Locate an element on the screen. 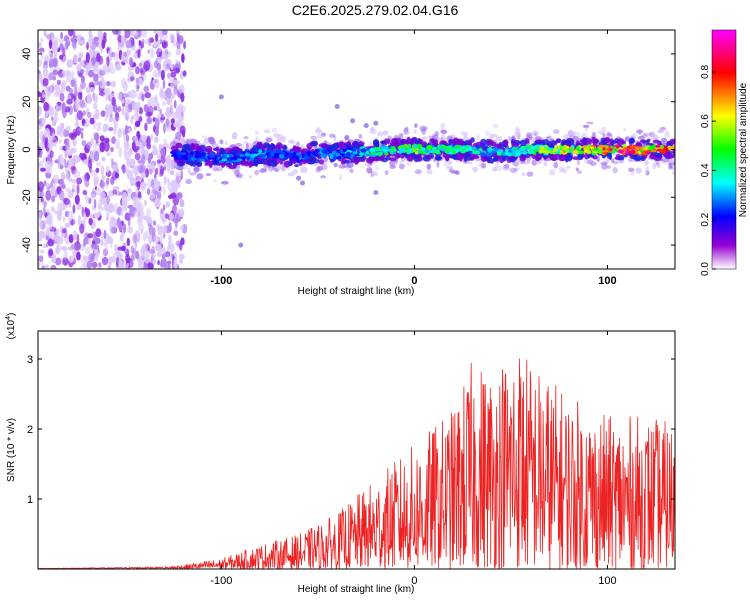  x-tick-label: 100 is located at coordinates (607, 281).